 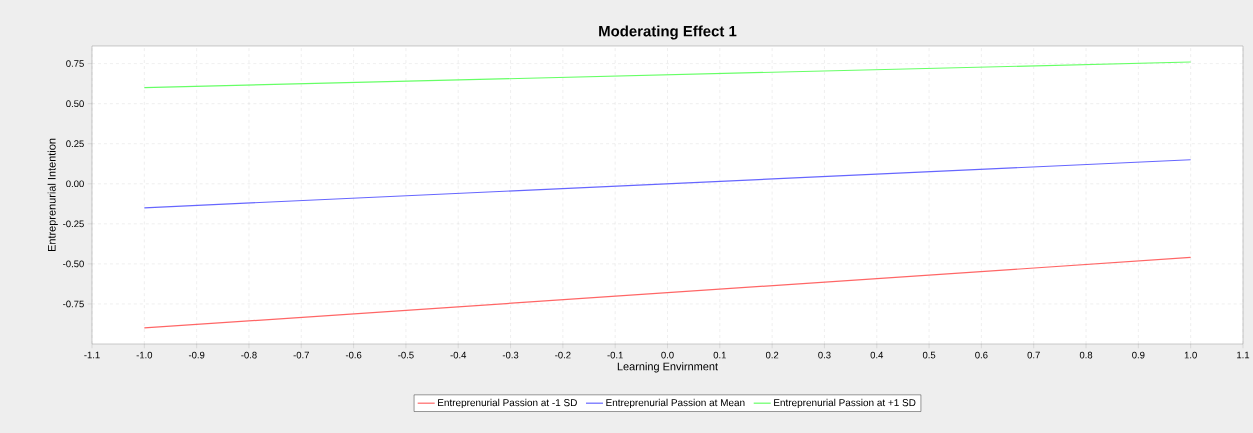 What do you see at coordinates (675, 403) in the screenshot?
I see `legend-label: Entreprenurial Passion at Mean` at bounding box center [675, 403].